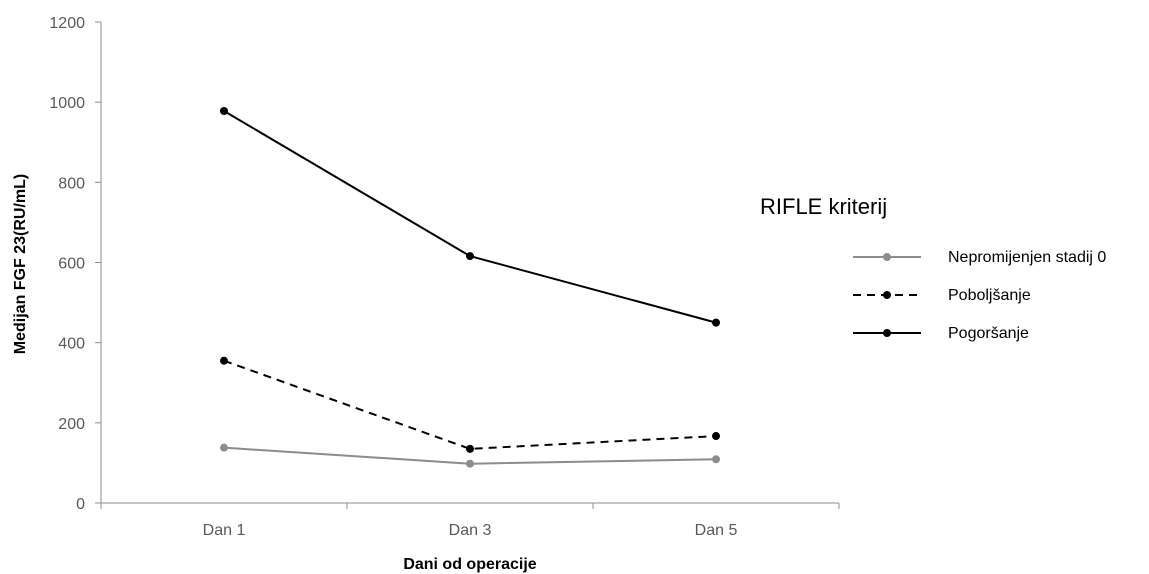 Image resolution: width=1149 pixels, height=574 pixels. I want to click on x-tick-label: Dan 1, so click(224, 530).